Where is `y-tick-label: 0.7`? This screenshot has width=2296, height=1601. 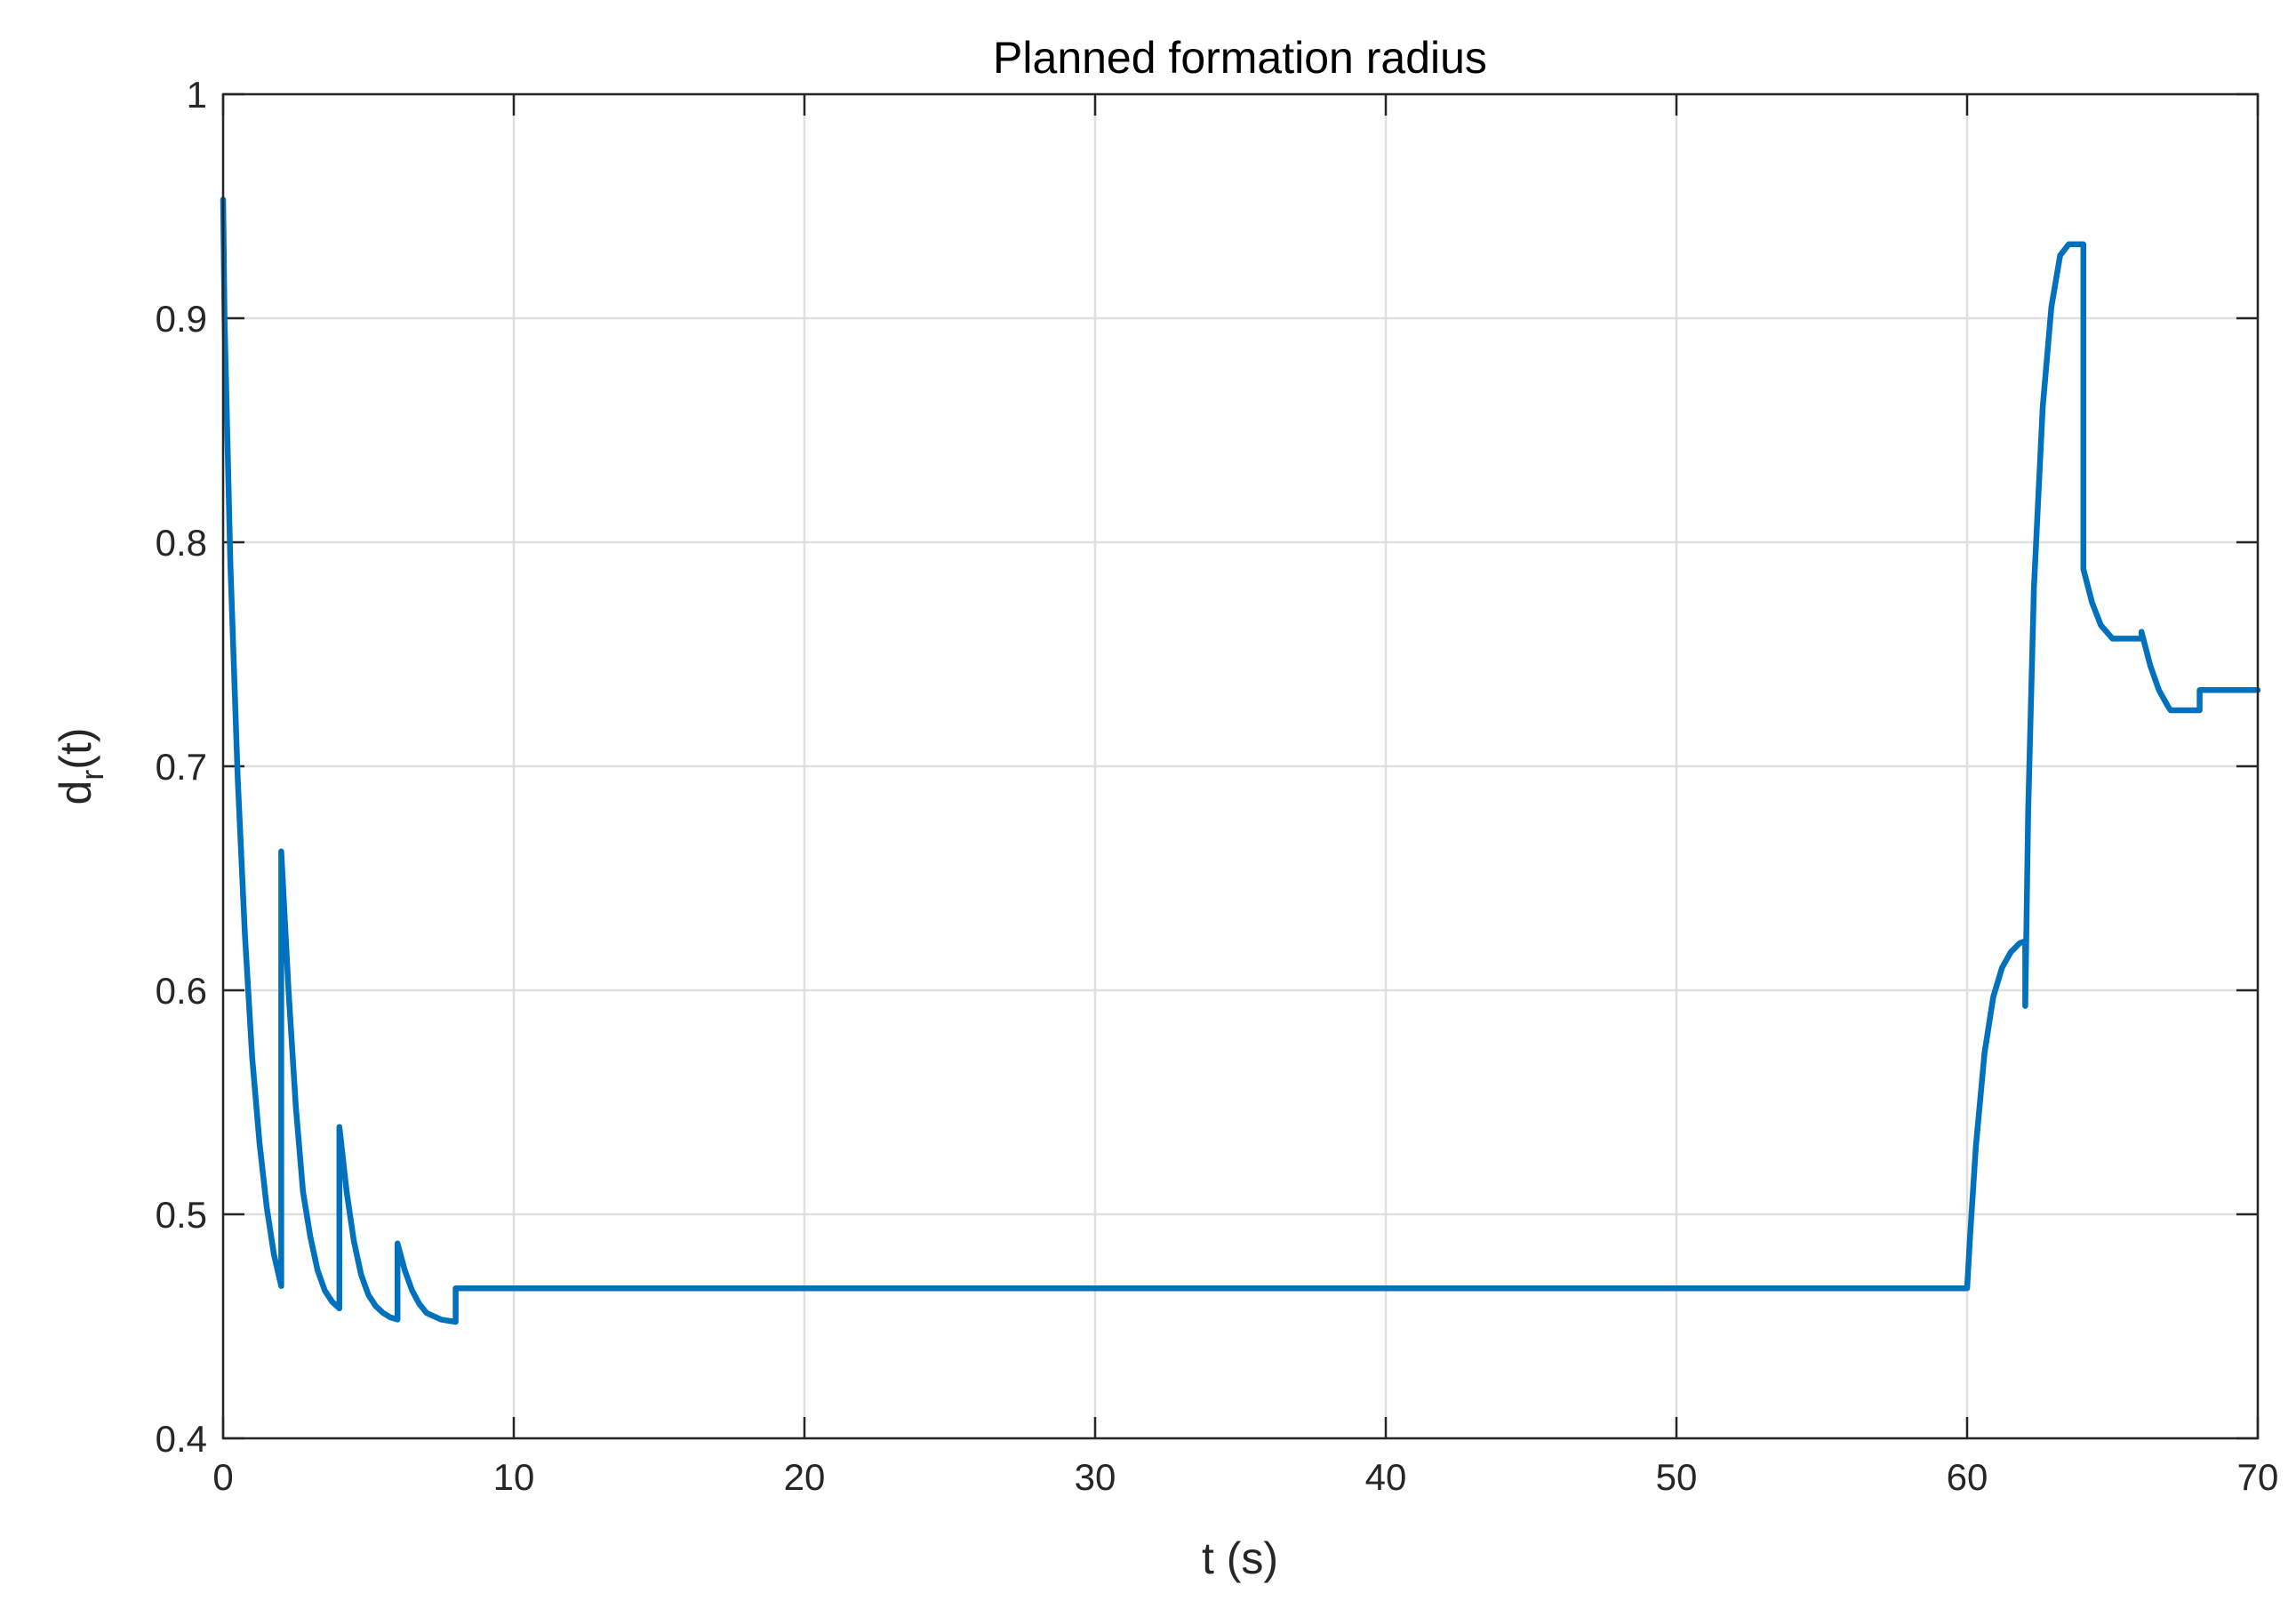
y-tick-label: 0.7 is located at coordinates (181, 767).